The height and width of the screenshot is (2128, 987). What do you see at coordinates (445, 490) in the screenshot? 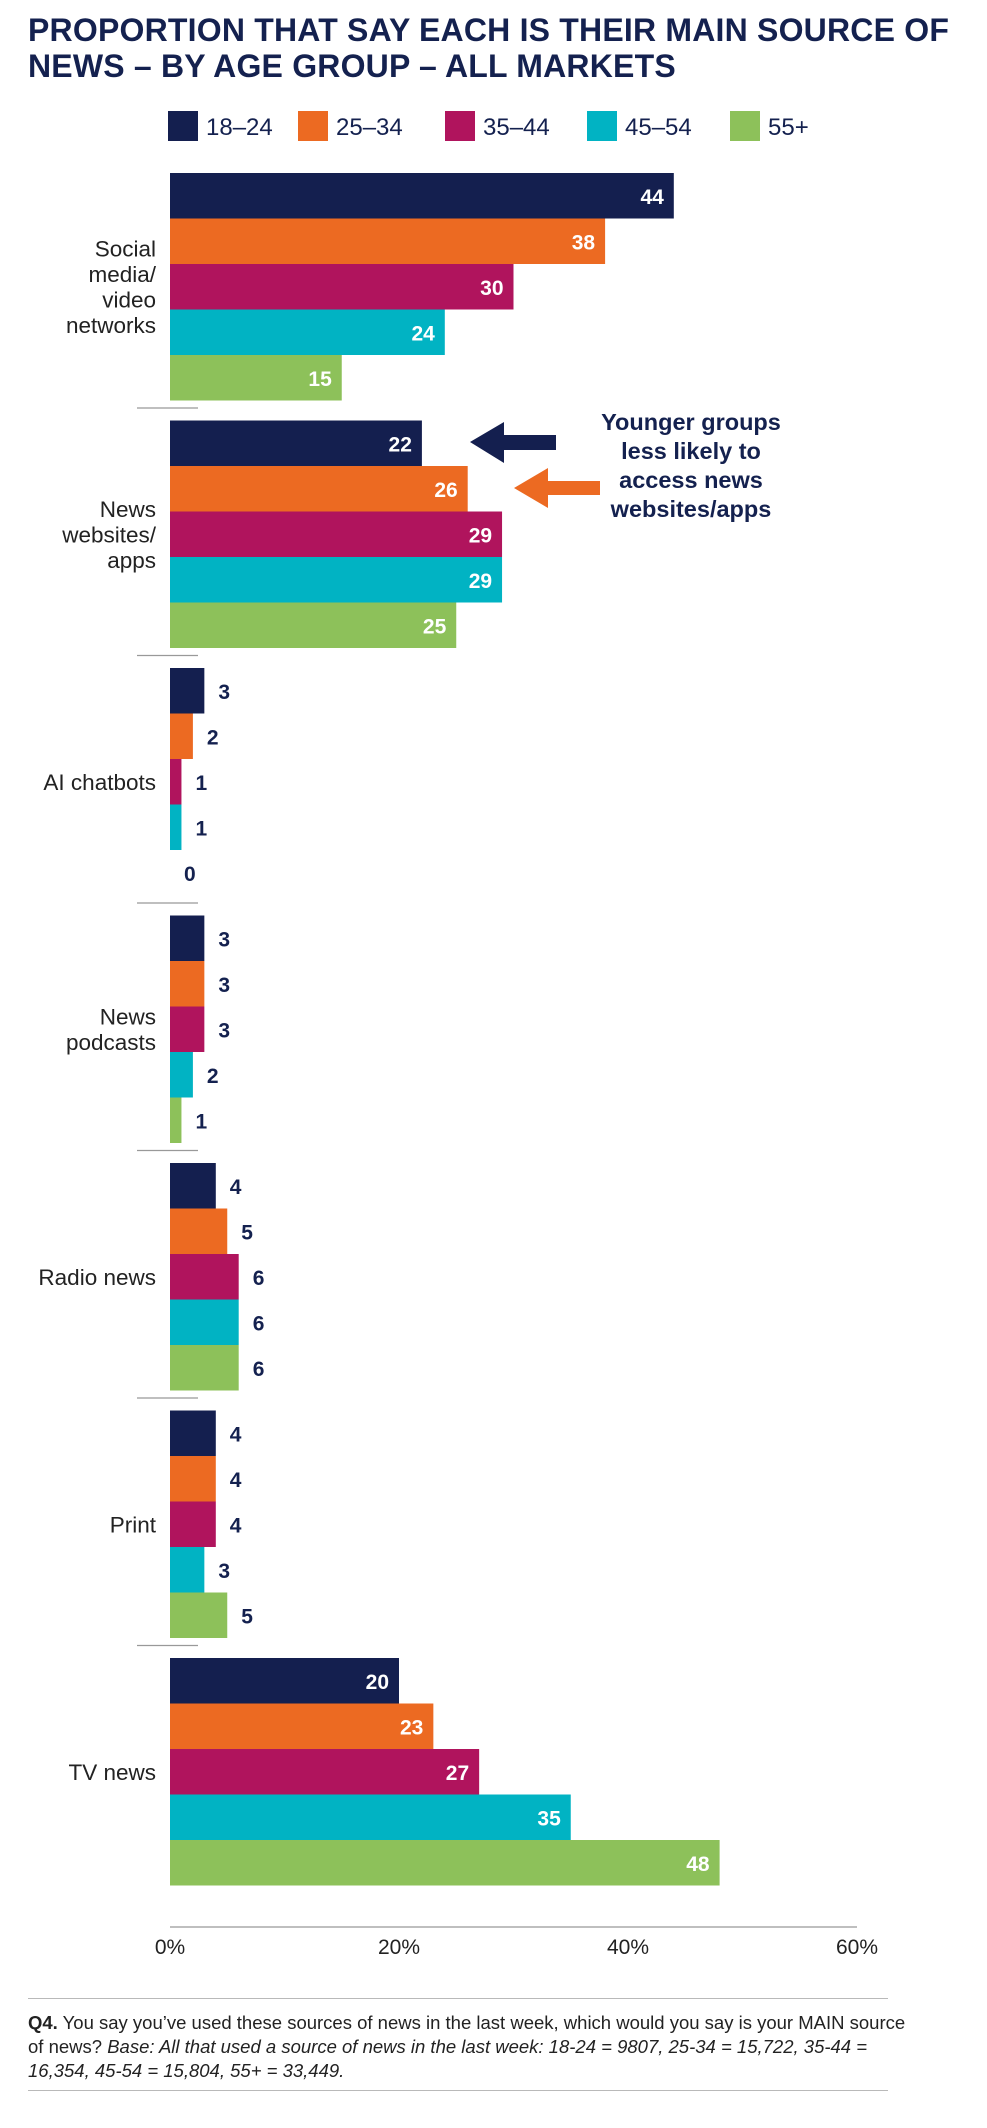
I see `value-label-2-2: 26` at bounding box center [445, 490].